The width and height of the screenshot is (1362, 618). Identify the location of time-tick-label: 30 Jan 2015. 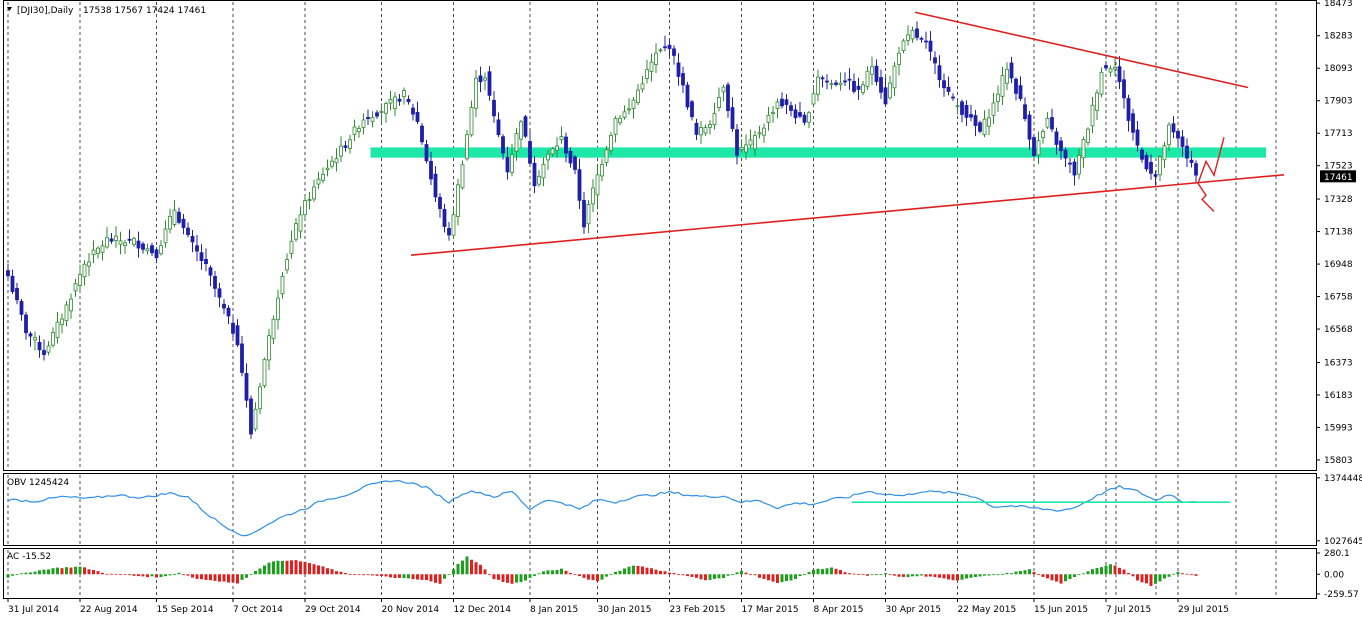
(625, 610).